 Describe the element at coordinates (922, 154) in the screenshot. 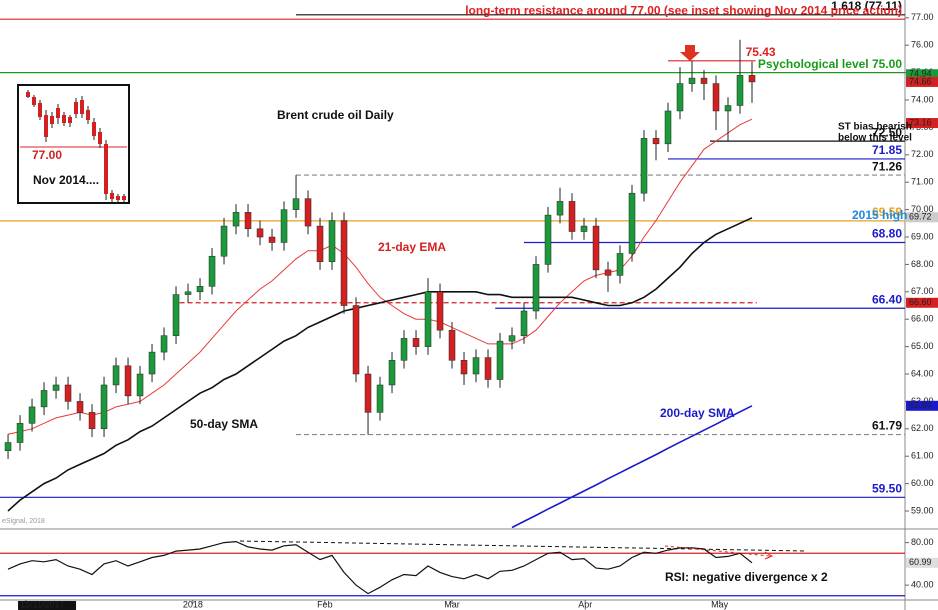

I see `y-tick-label: 72.00` at that location.